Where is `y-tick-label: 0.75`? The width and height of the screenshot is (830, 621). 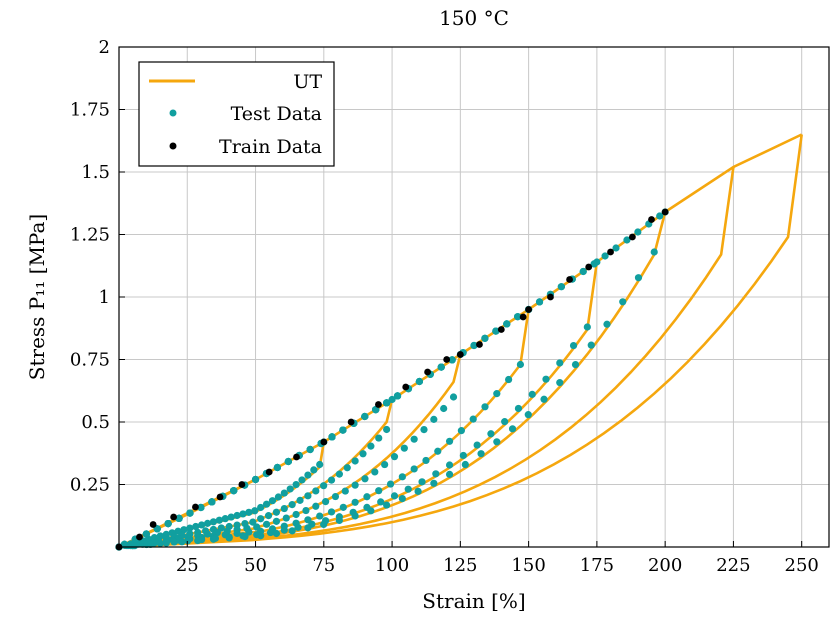
y-tick-label: 0.75 is located at coordinates (90, 360).